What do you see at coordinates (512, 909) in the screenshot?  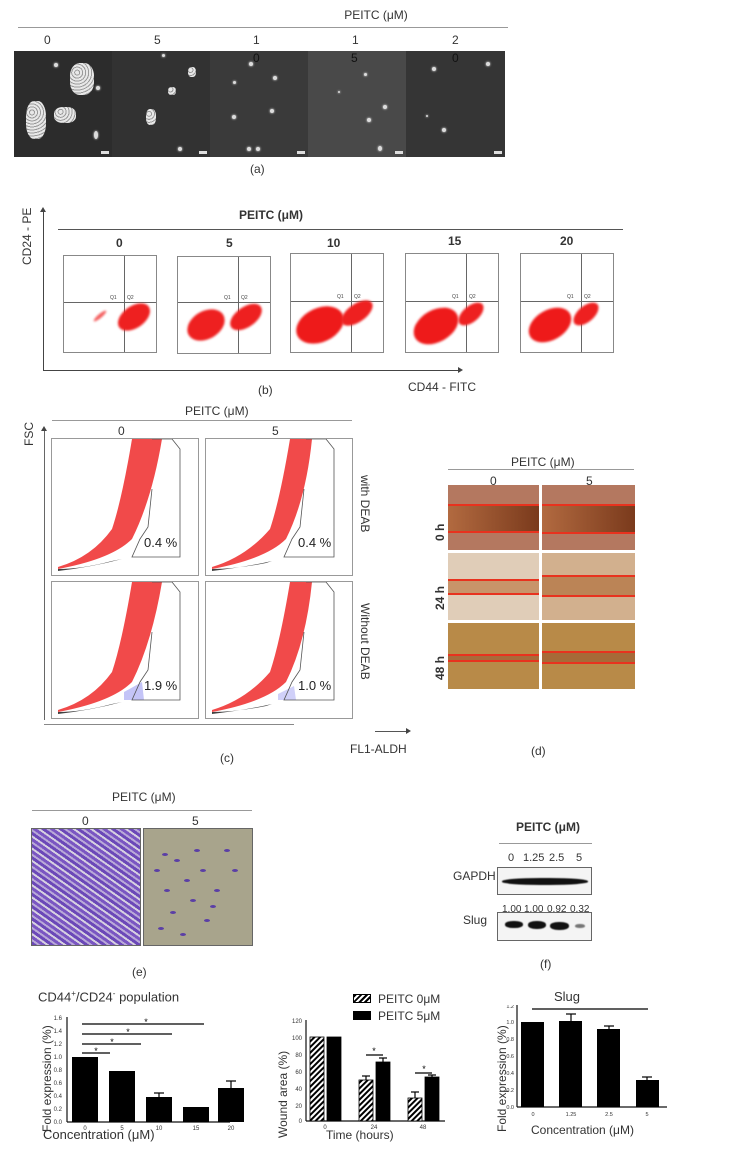 I see `slug-value-0: 1.00` at bounding box center [512, 909].